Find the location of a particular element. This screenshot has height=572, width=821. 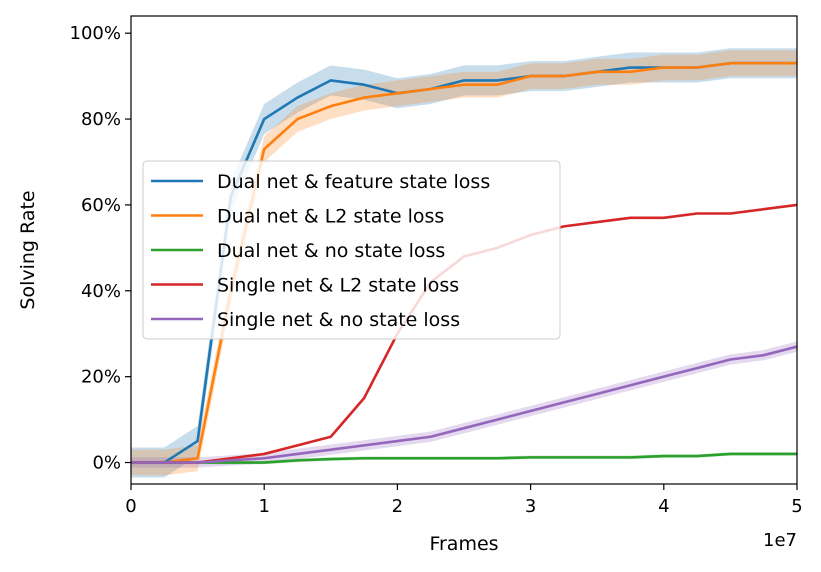

legend-label-single-net-and-no-state-loss: Single net & no state loss is located at coordinates (338, 320).